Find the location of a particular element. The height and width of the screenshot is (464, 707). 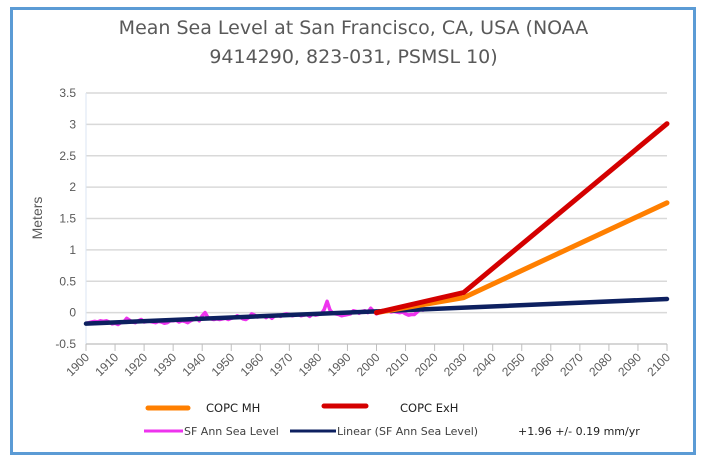

y-tick-label: 3.5 is located at coordinates (67, 93).